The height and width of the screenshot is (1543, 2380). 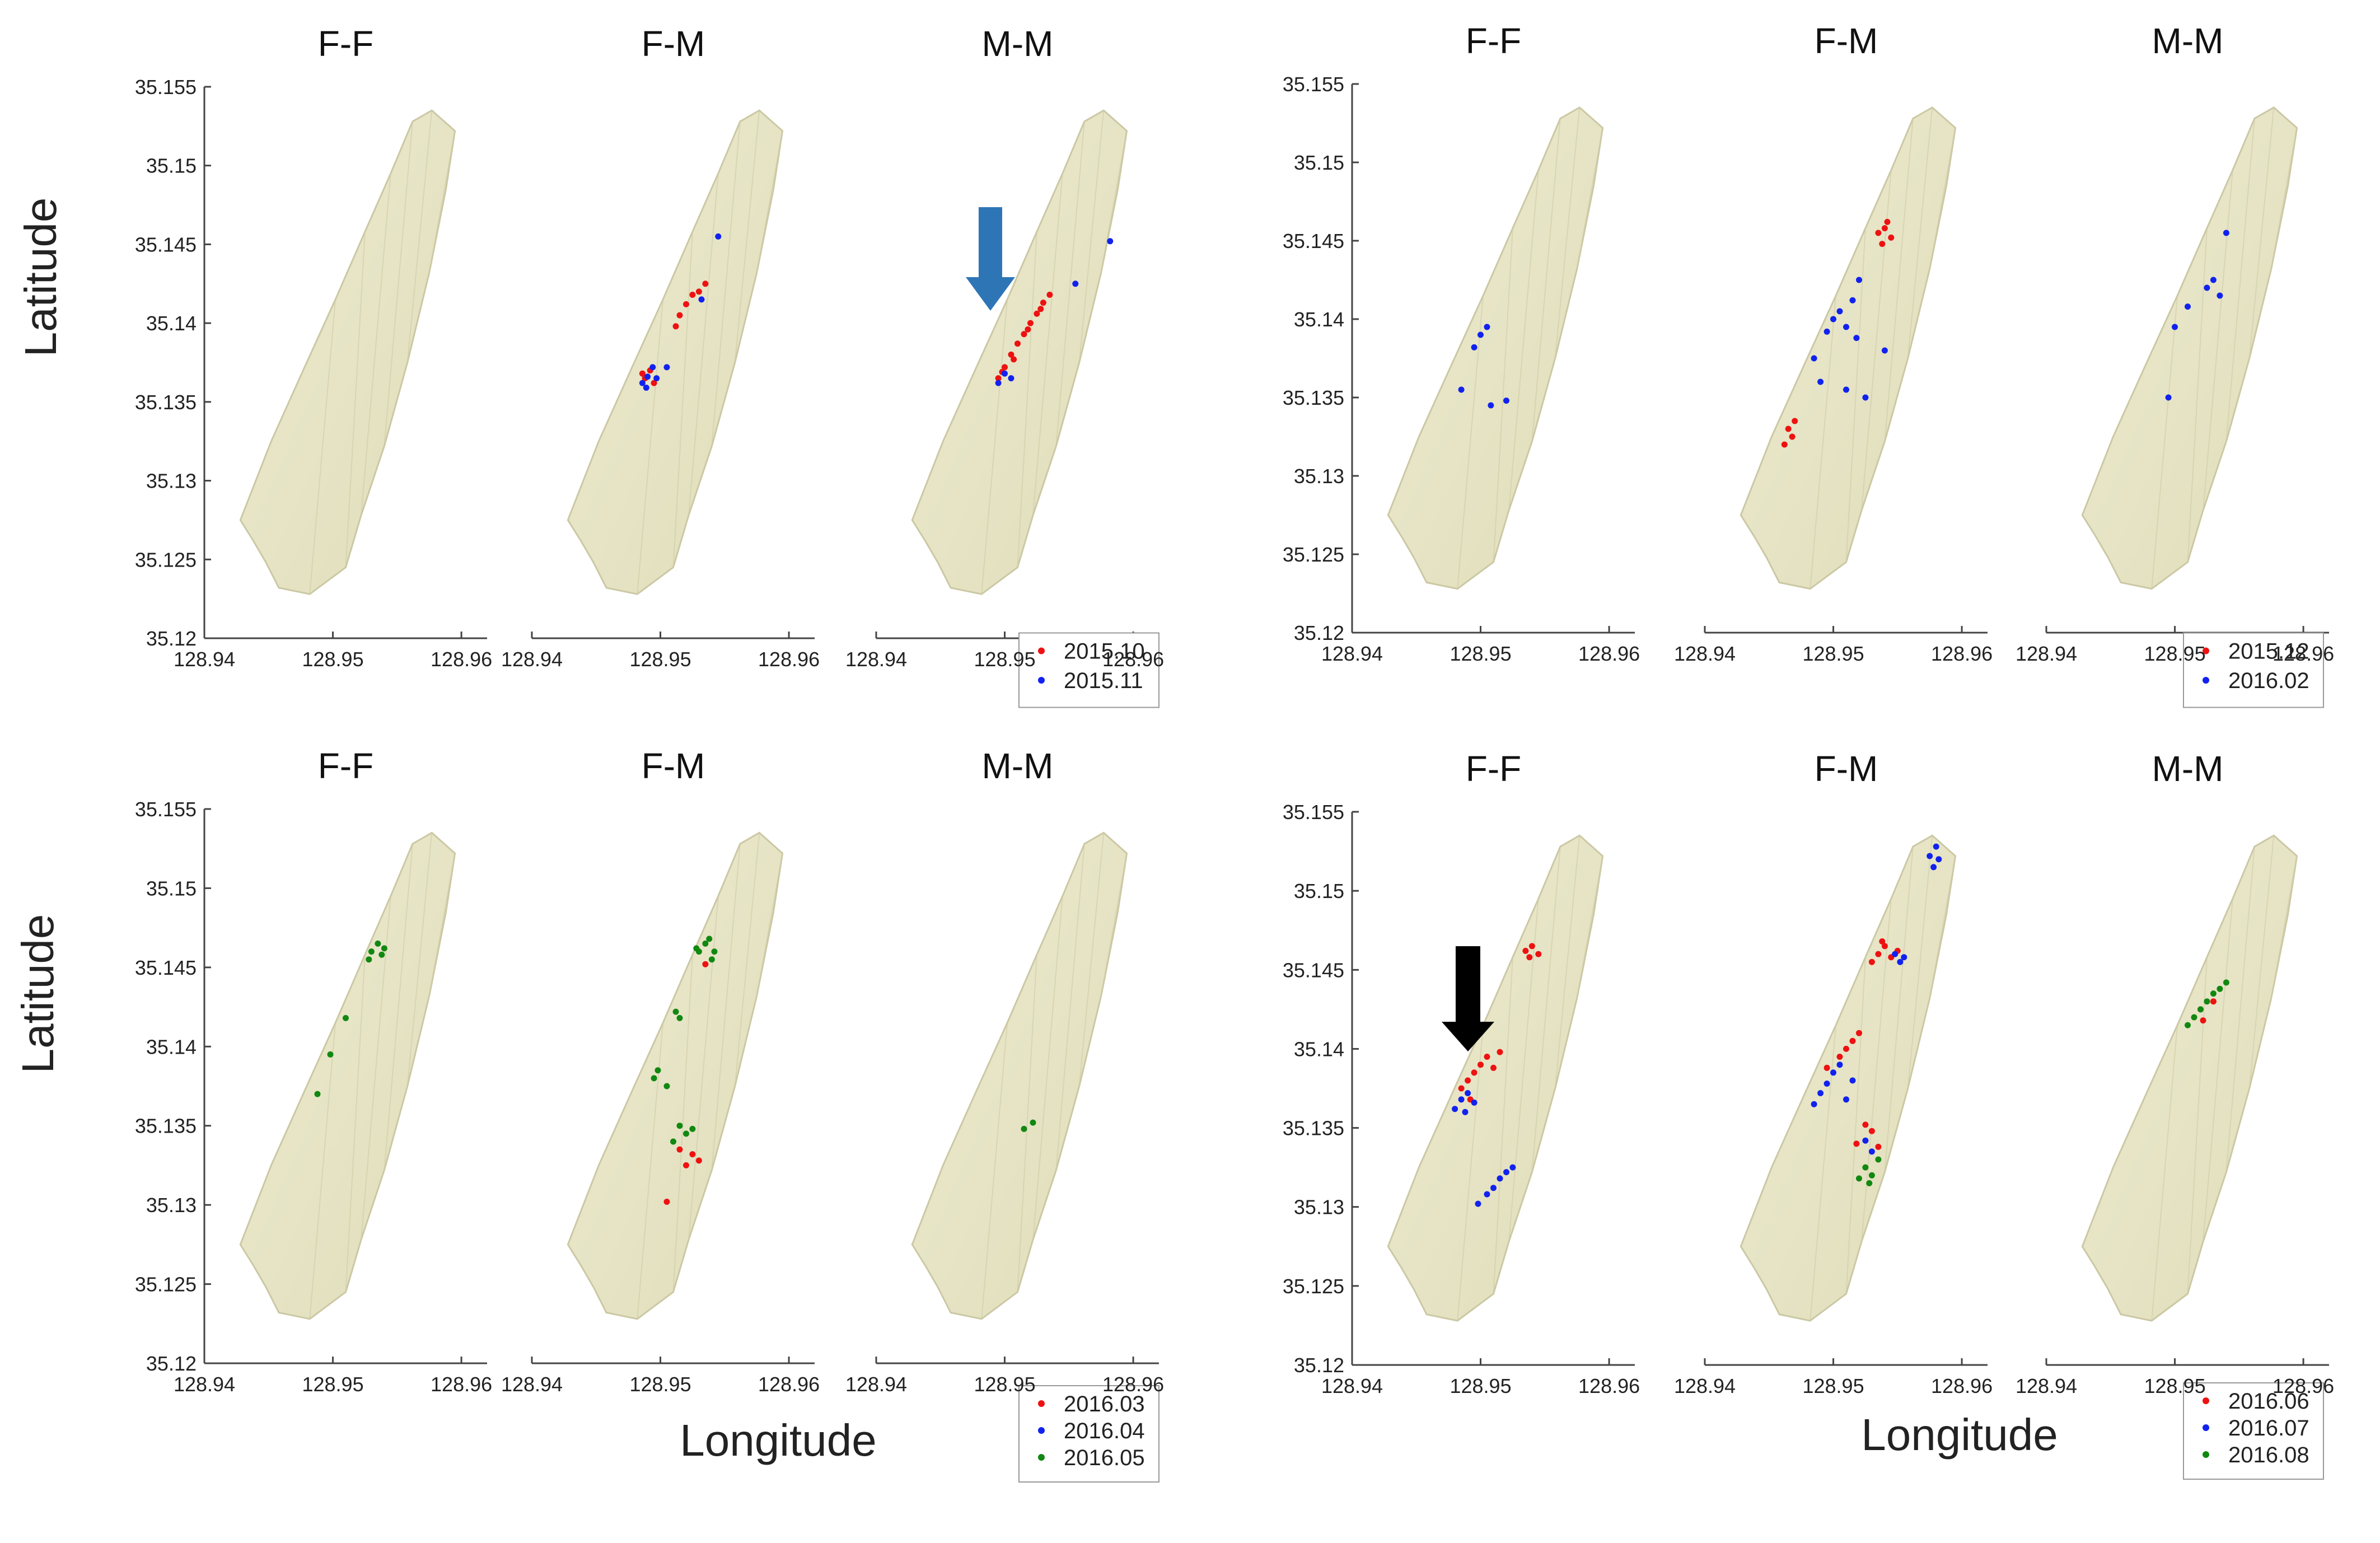 I want to click on y-tick-label: 35.125, so click(x=166, y=559).